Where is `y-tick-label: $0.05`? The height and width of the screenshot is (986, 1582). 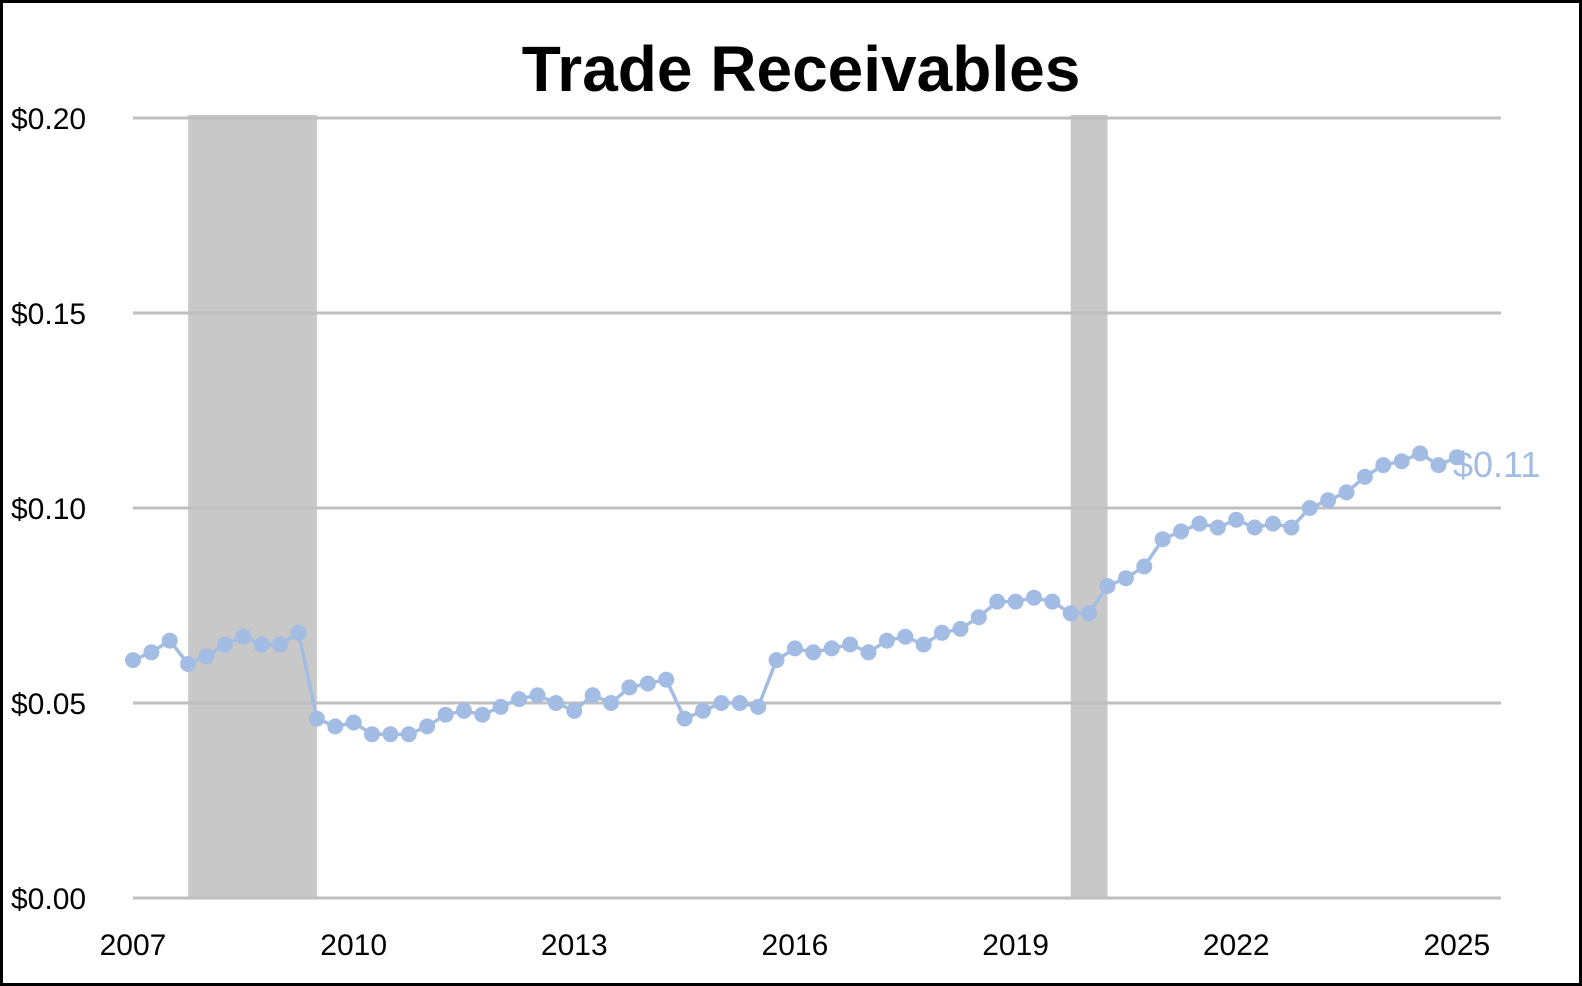
y-tick-label: $0.05 is located at coordinates (48, 704).